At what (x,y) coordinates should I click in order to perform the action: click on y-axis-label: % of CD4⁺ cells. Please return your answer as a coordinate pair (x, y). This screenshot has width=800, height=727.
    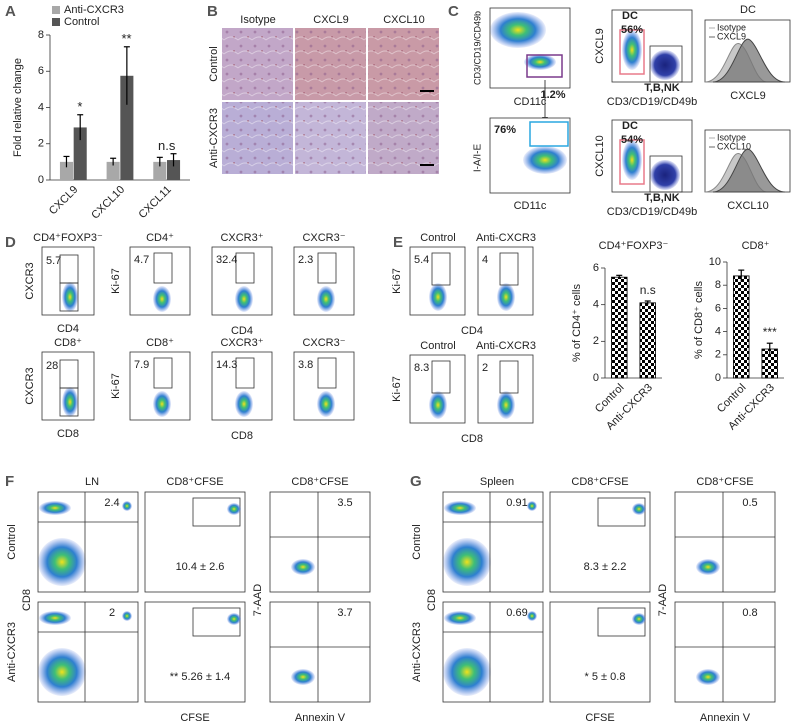
    Looking at the image, I should click on (577, 323).